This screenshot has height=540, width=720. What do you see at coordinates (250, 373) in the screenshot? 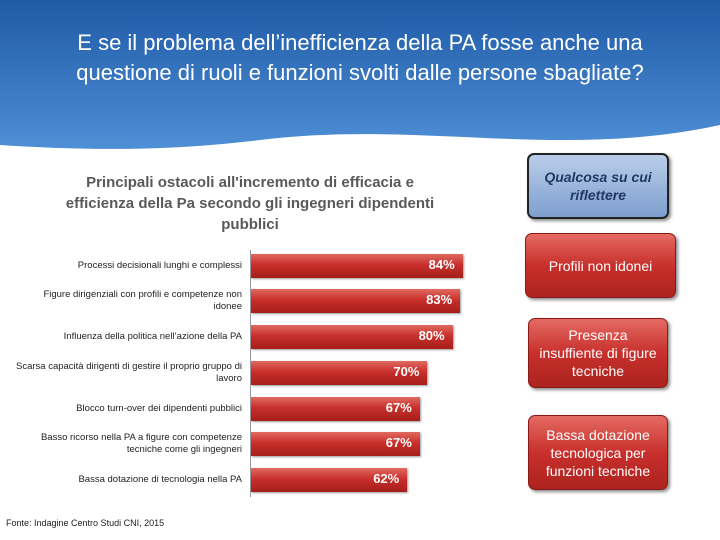
I see `axis-line` at bounding box center [250, 373].